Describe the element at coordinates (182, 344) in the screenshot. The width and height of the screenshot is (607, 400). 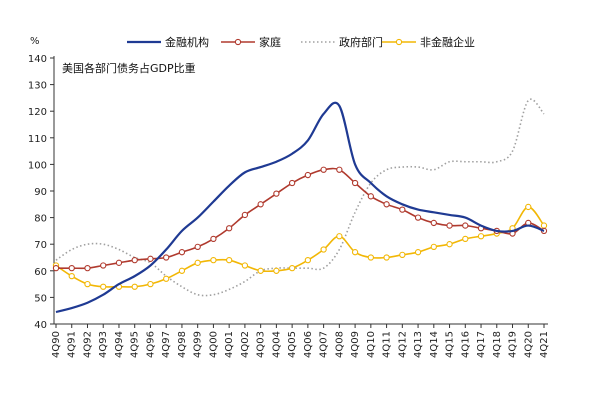
I see `x-tick-label: 4Q98` at that location.